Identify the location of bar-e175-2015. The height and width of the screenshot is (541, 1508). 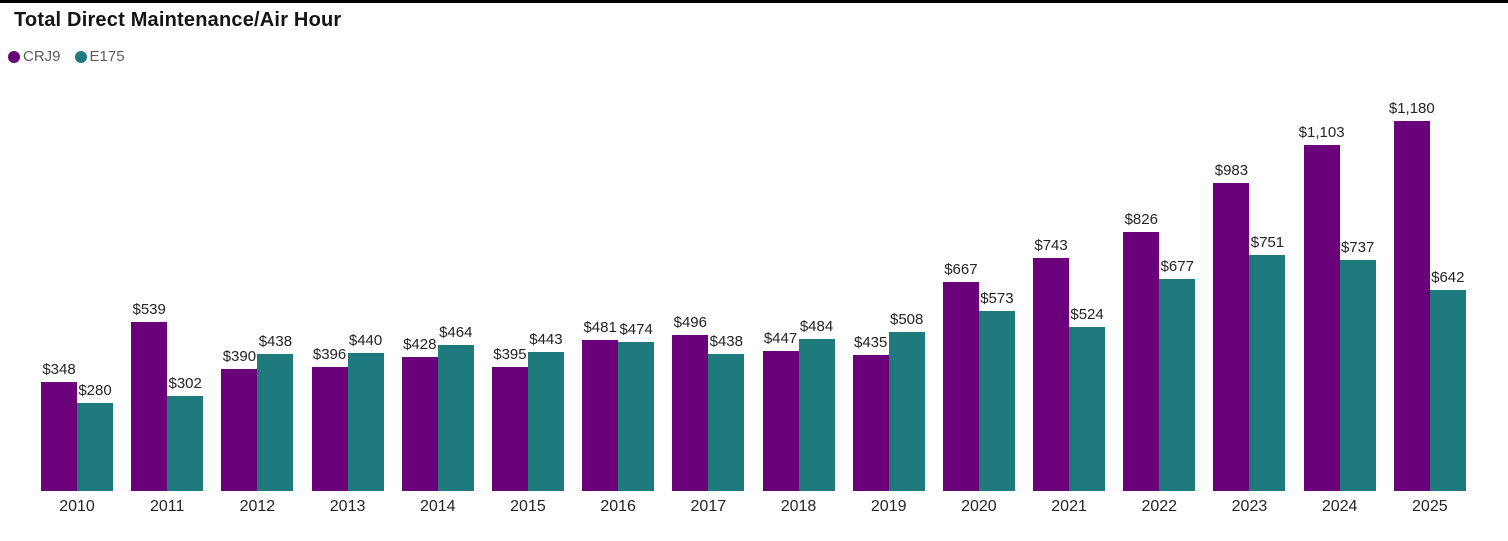
(545, 421).